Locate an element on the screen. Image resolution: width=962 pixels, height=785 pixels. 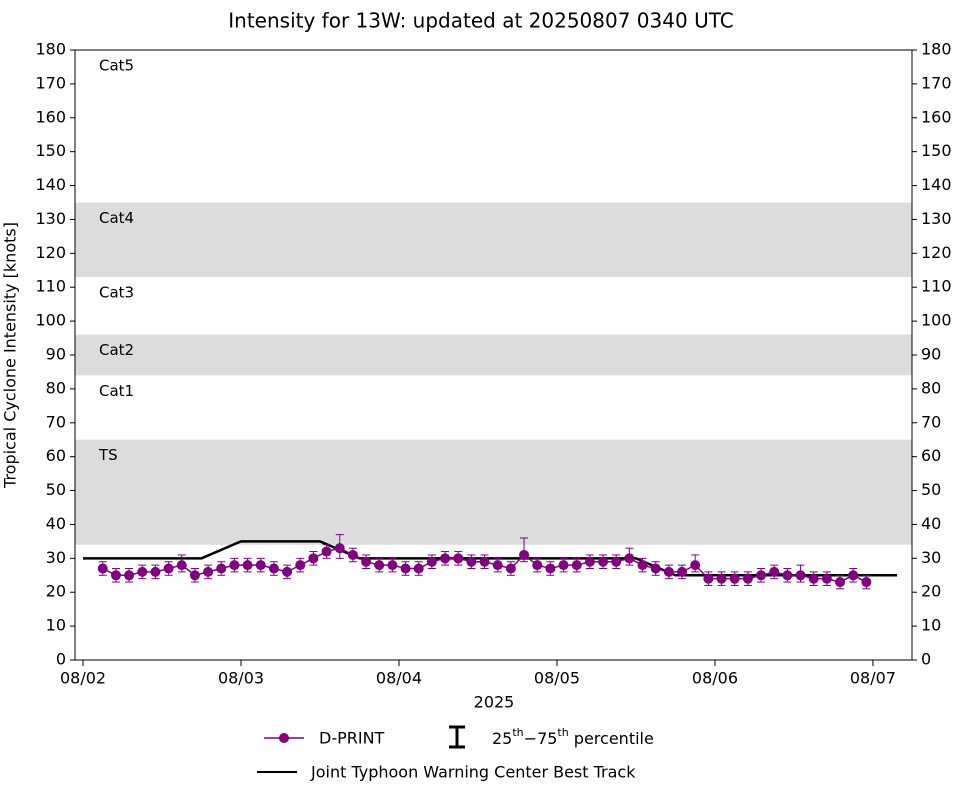
y-axis-label: Tropical Cyclone Intensity [knots] is located at coordinates (10, 355).